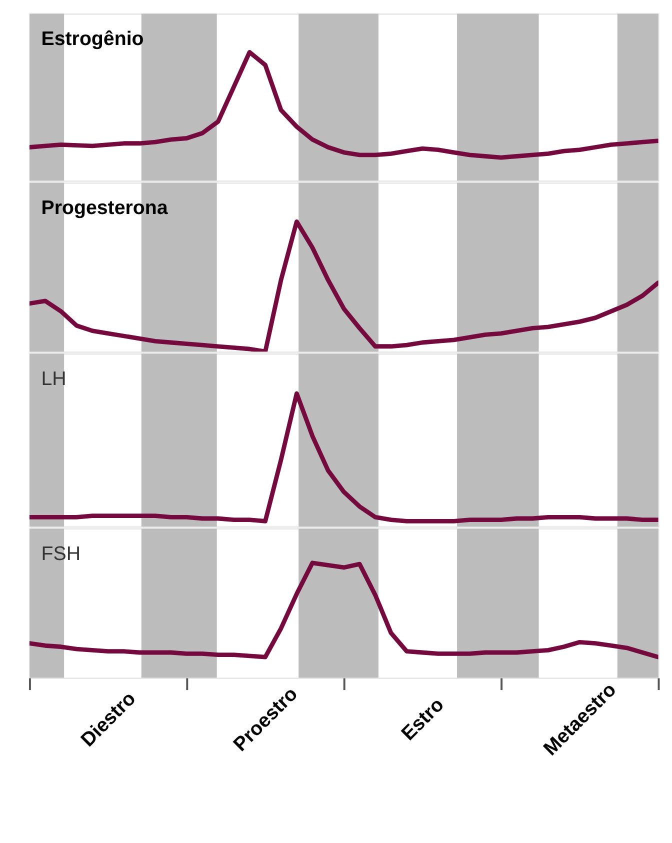  Describe the element at coordinates (92, 39) in the screenshot. I see `chart-title: Estrogênio` at that location.